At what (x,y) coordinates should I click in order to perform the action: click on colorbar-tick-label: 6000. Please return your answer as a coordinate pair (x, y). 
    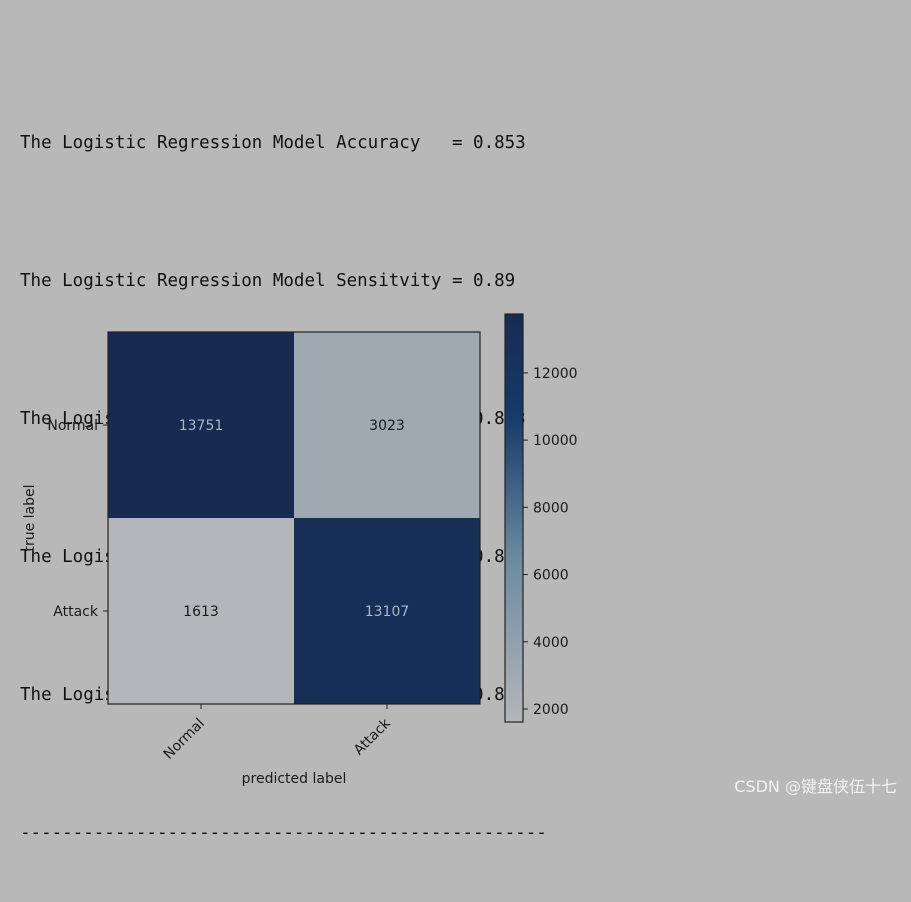
    Looking at the image, I should click on (551, 576).